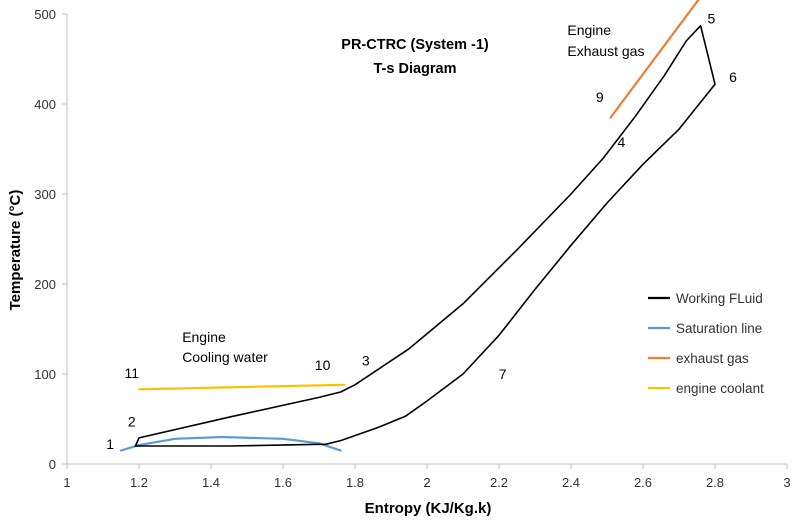  What do you see at coordinates (45, 104) in the screenshot?
I see `y-tick-label: 400` at bounding box center [45, 104].